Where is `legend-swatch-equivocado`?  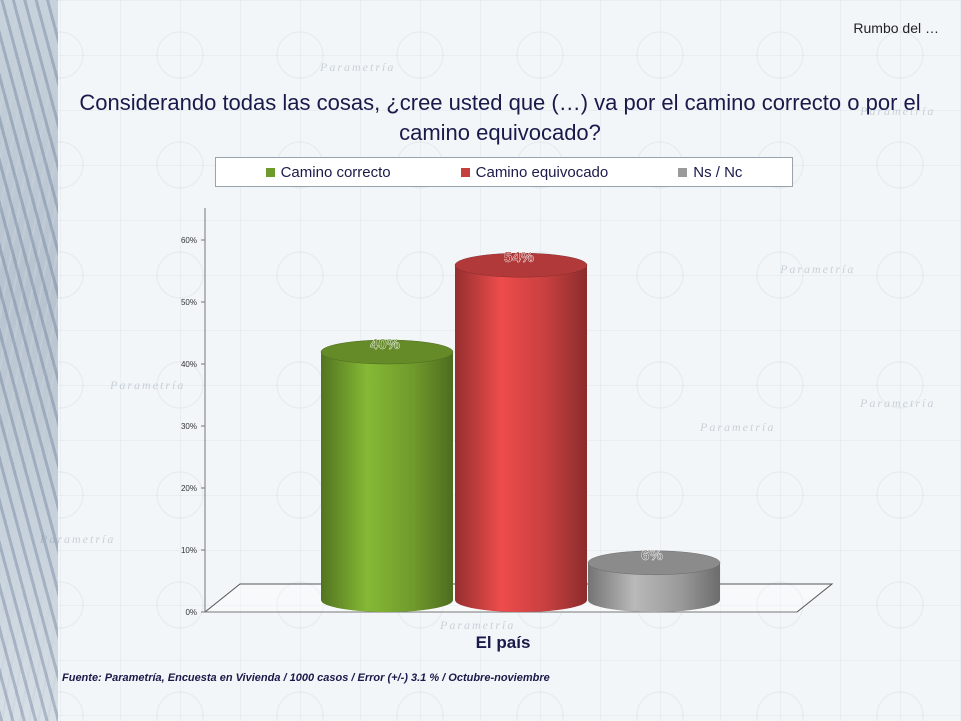 legend-swatch-equivocado is located at coordinates (465, 172).